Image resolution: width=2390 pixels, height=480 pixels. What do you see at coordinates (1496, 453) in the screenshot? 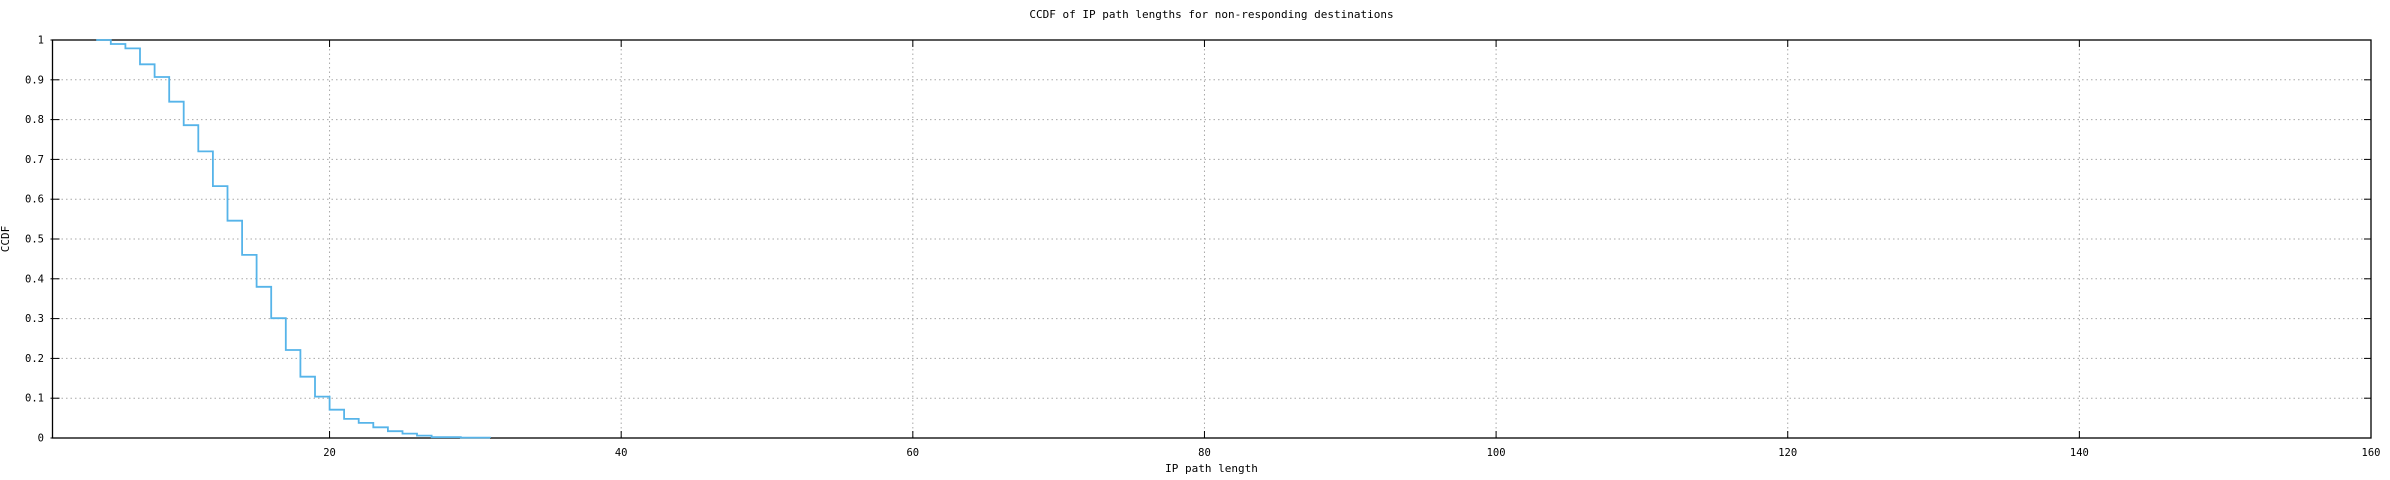
I see `x-tick-label: 100` at bounding box center [1496, 453].